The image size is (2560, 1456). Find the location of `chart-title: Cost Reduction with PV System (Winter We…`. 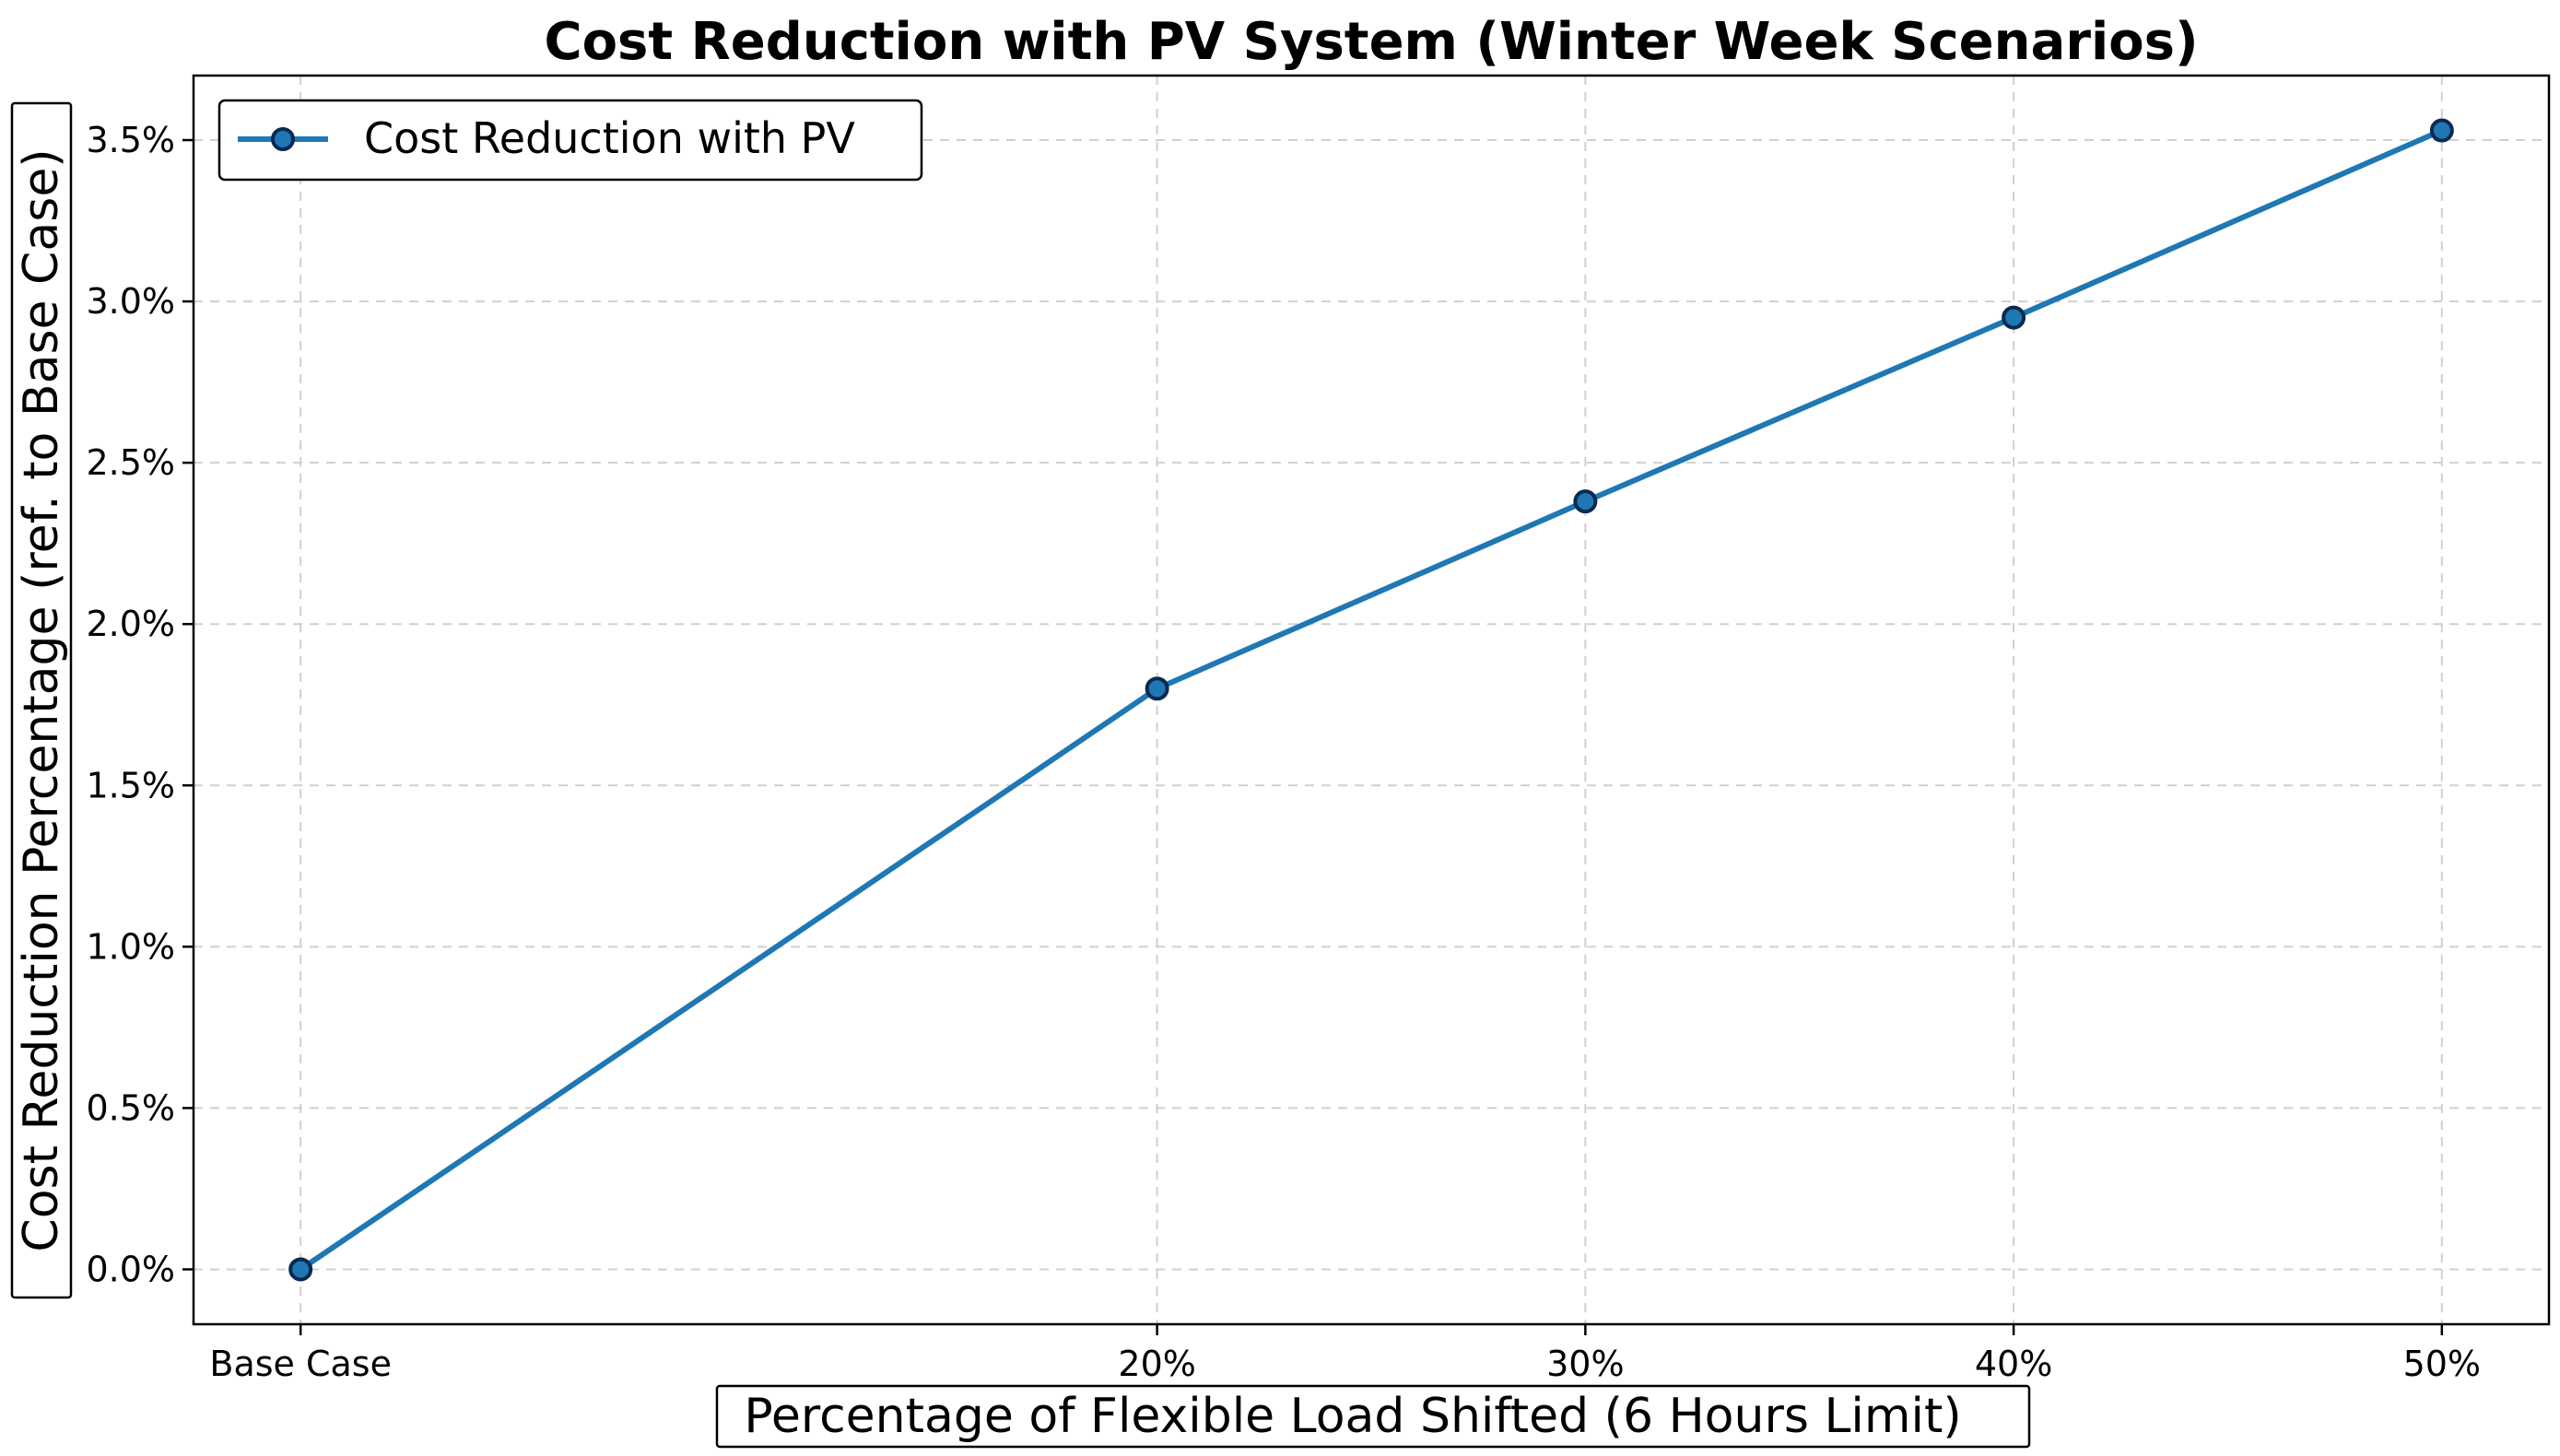

chart-title: Cost Reduction with PV System (Winter We… is located at coordinates (1371, 42).